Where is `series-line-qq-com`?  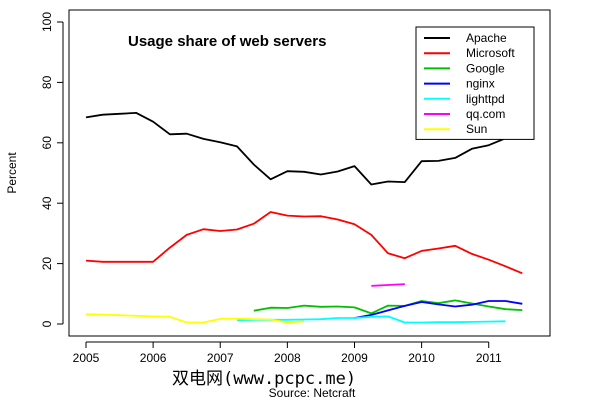
series-line-qq-com is located at coordinates (388, 285).